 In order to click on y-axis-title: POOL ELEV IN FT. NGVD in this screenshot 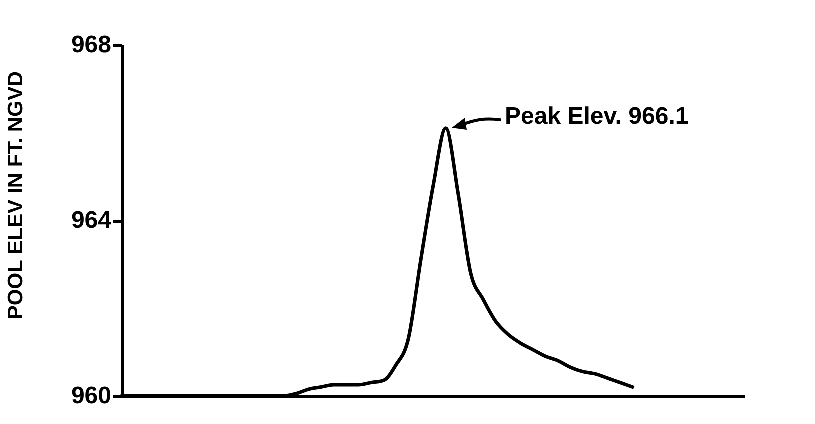, I will do `click(16, 195)`.